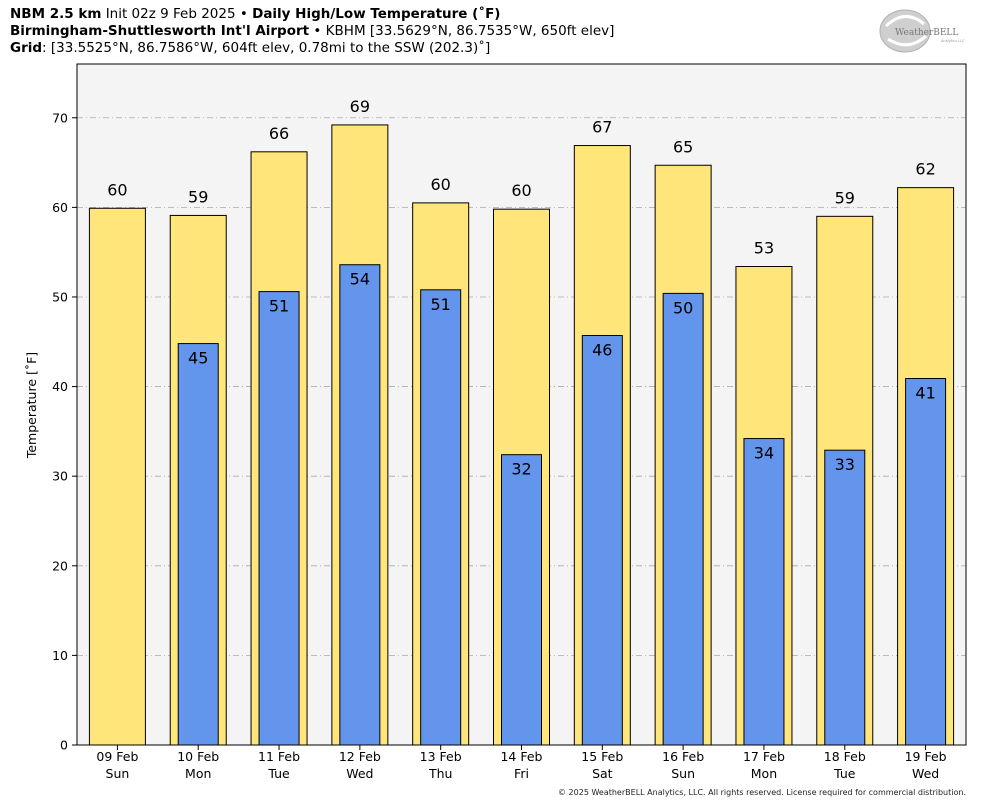  What do you see at coordinates (683, 307) in the screenshot?
I see `low-temp-label: 50` at bounding box center [683, 307].